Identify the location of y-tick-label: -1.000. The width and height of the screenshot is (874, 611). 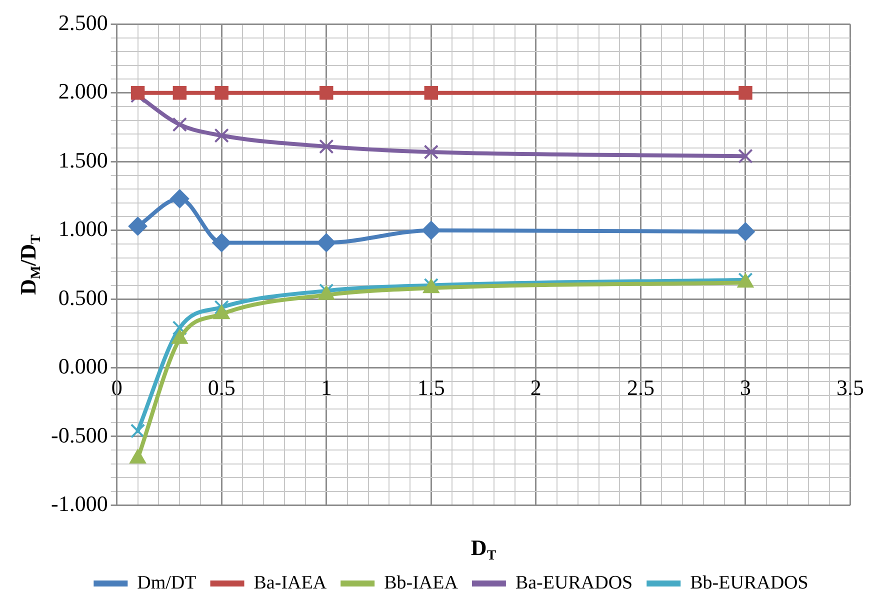
(79, 503).